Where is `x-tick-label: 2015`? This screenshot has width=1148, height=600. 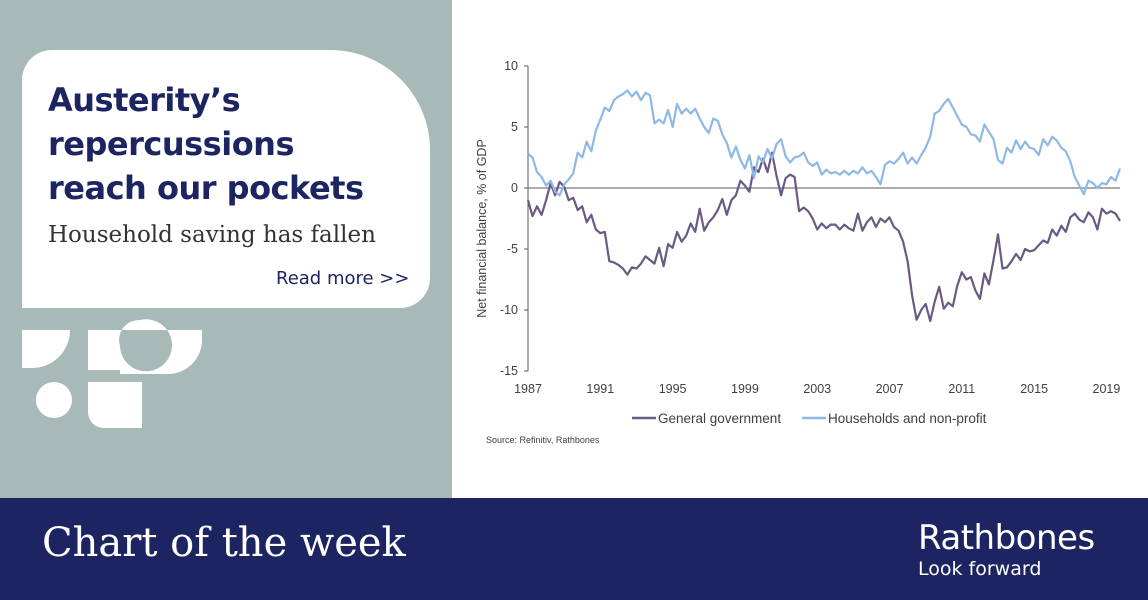
x-tick-label: 2015 is located at coordinates (1034, 389).